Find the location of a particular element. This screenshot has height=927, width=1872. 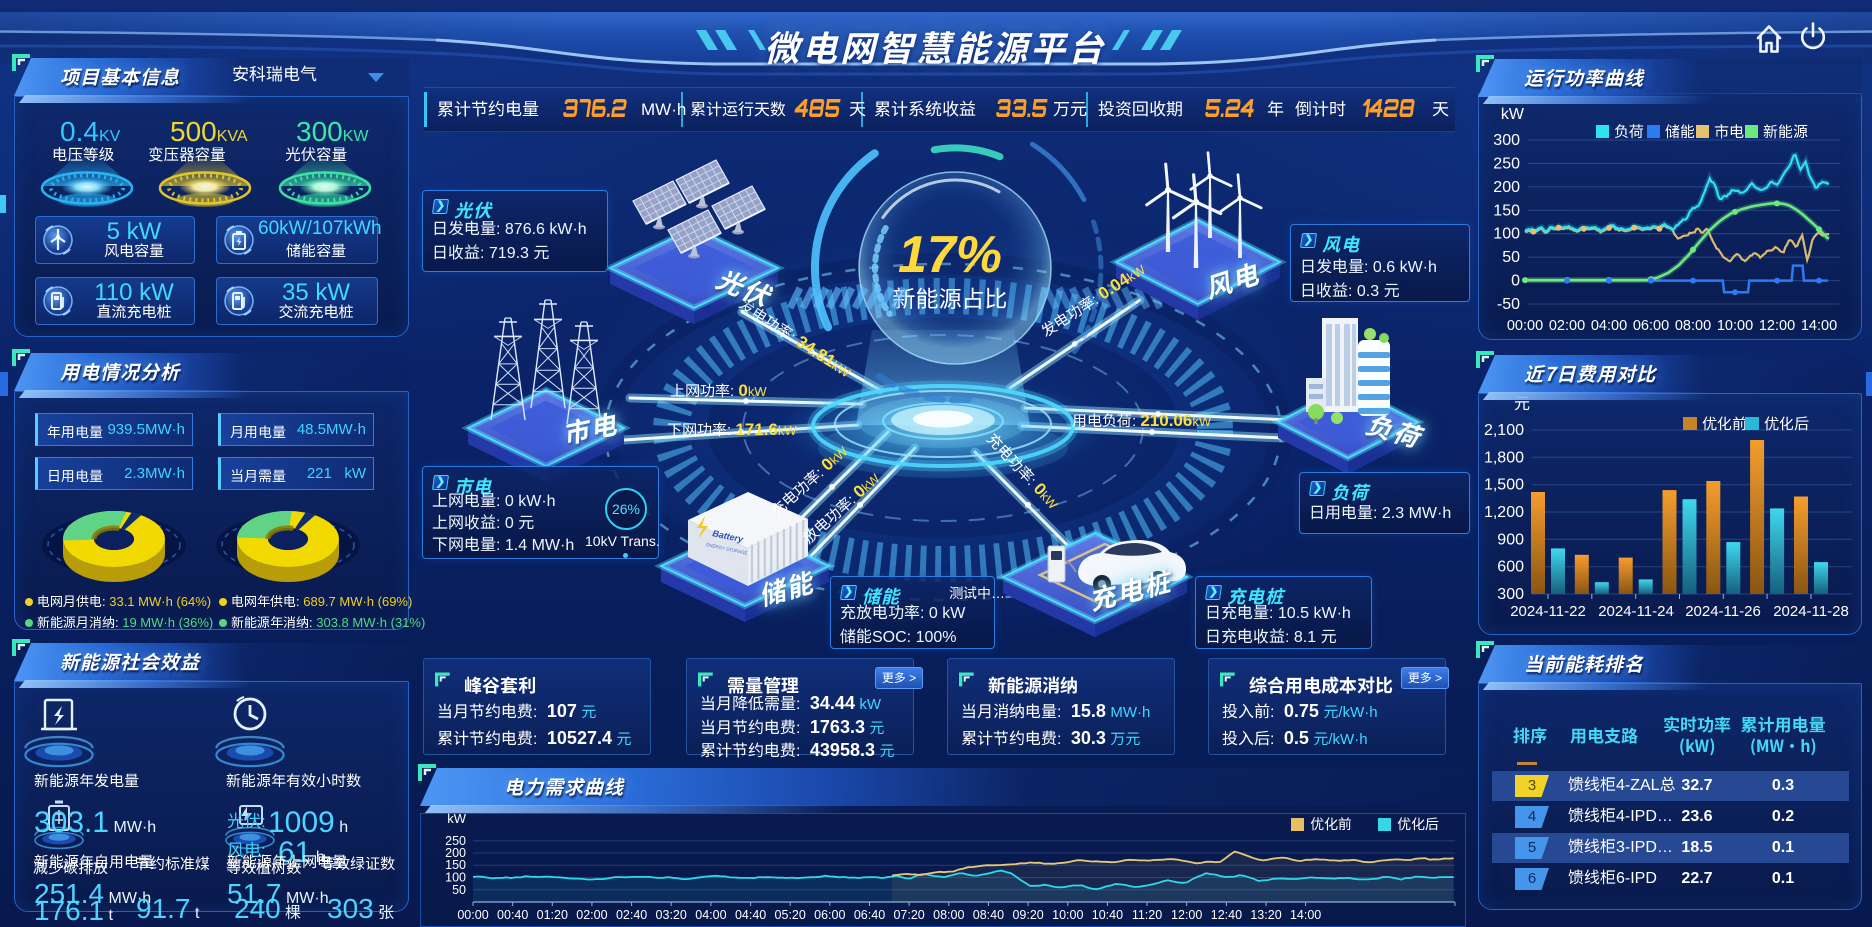

svg-text: 元 is located at coordinates (1522, 404).